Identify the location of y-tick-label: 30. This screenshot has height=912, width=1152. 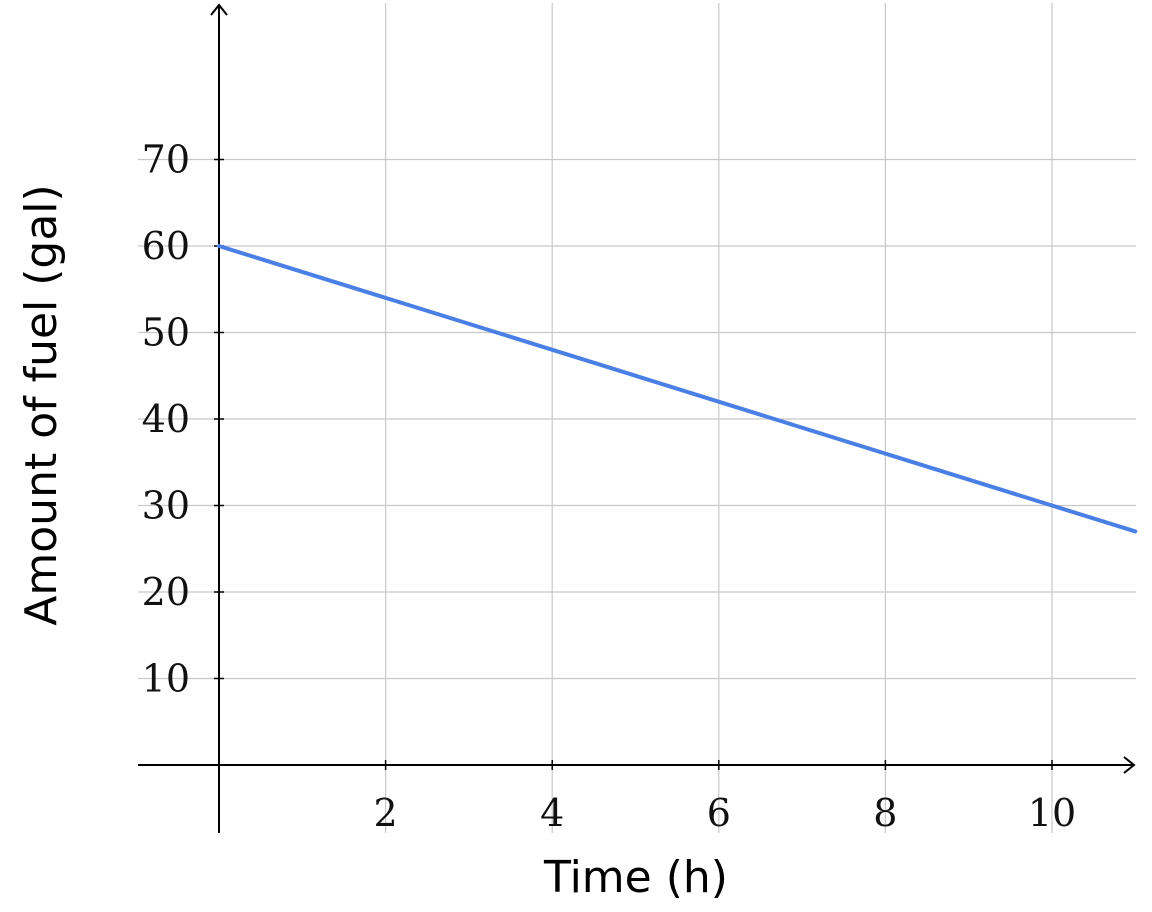
(166, 506).